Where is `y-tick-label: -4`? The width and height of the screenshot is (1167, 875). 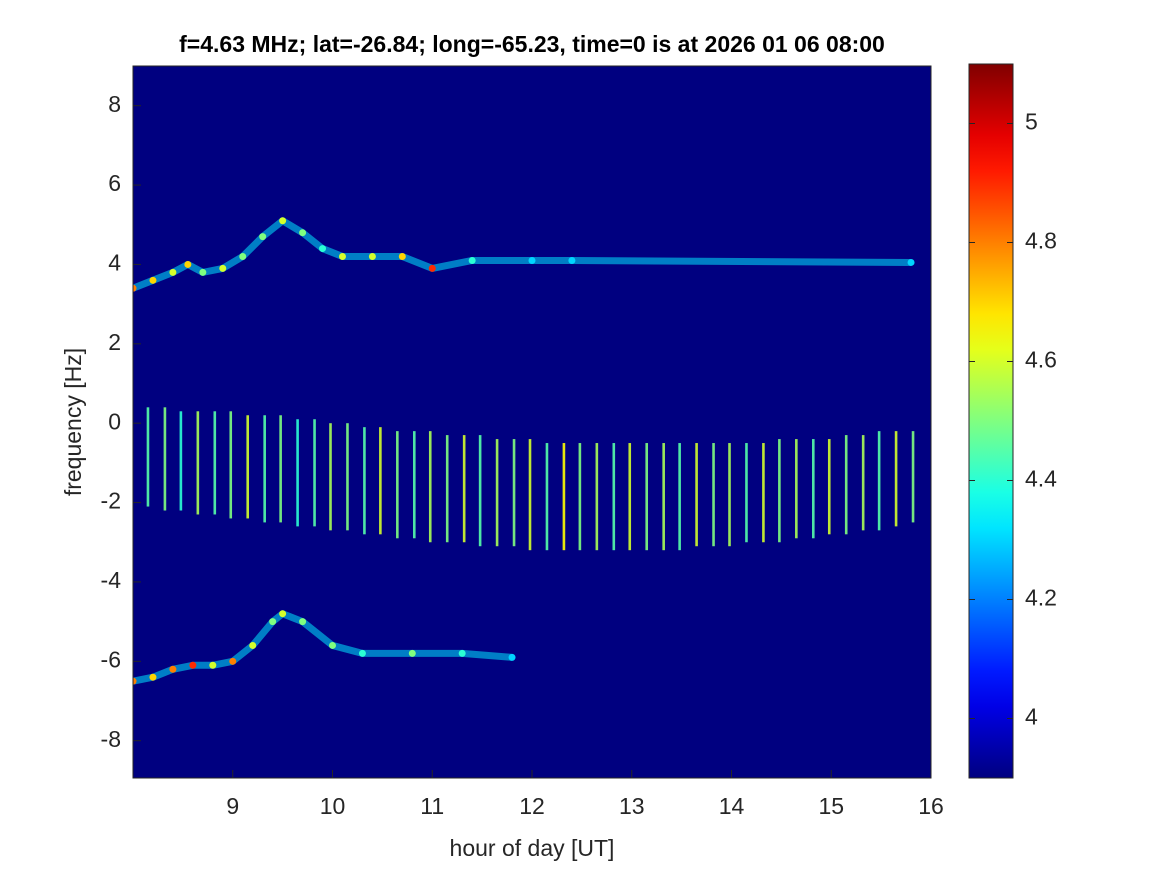 y-tick-label: -4 is located at coordinates (111, 580).